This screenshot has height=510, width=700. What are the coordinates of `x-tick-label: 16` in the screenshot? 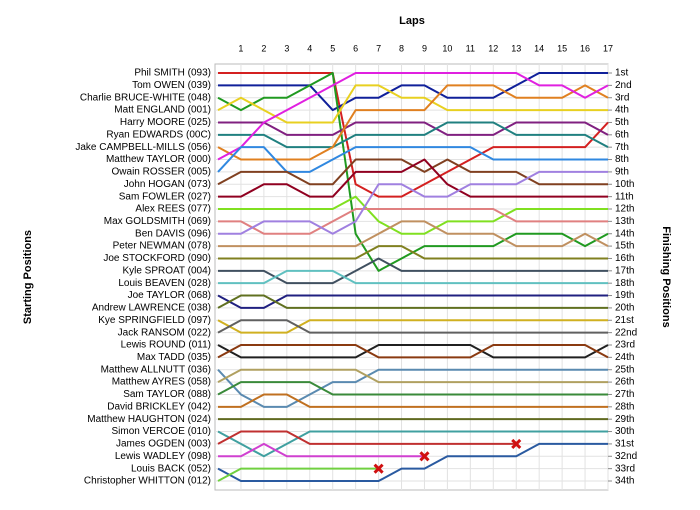 It's located at (585, 48).